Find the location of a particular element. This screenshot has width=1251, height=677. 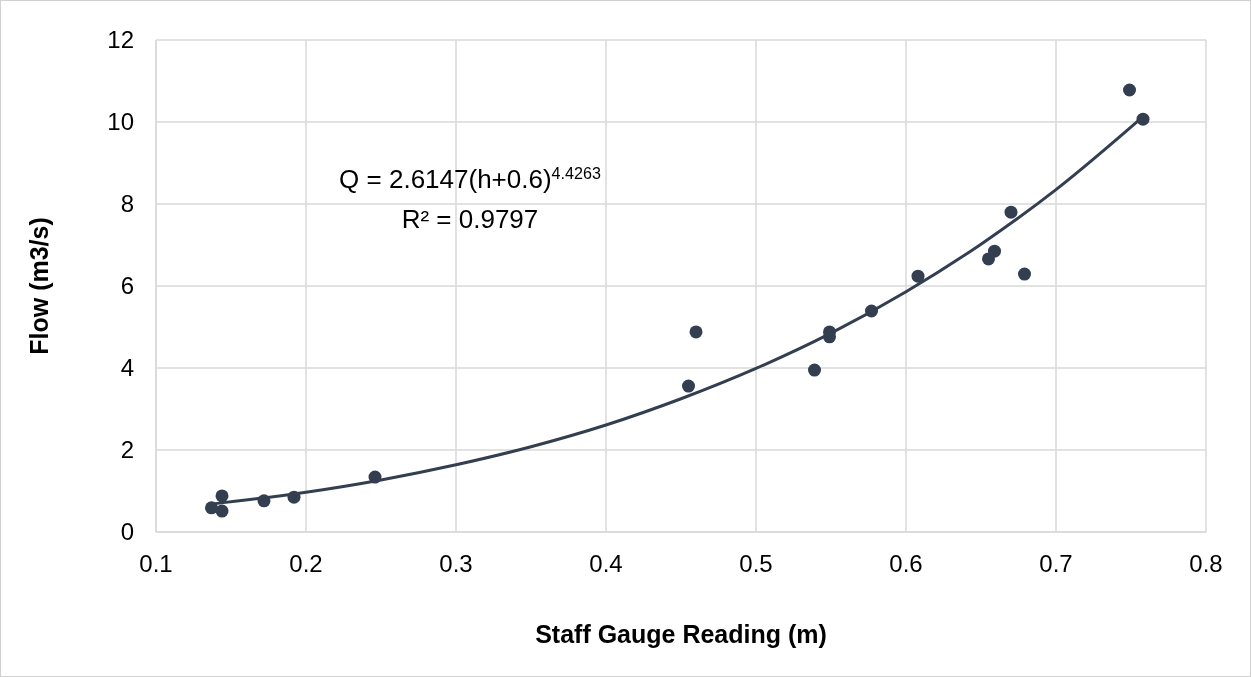

y-axis-title: Flow (m3/s) is located at coordinates (39, 286).